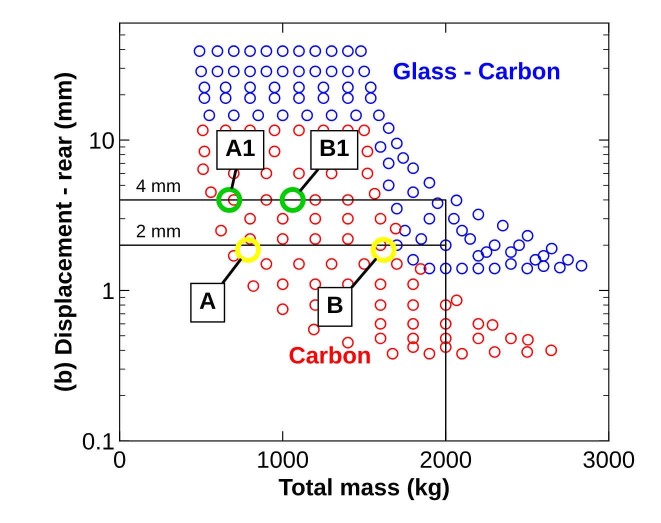  I want to click on annotation: 2 mm, so click(158, 231).